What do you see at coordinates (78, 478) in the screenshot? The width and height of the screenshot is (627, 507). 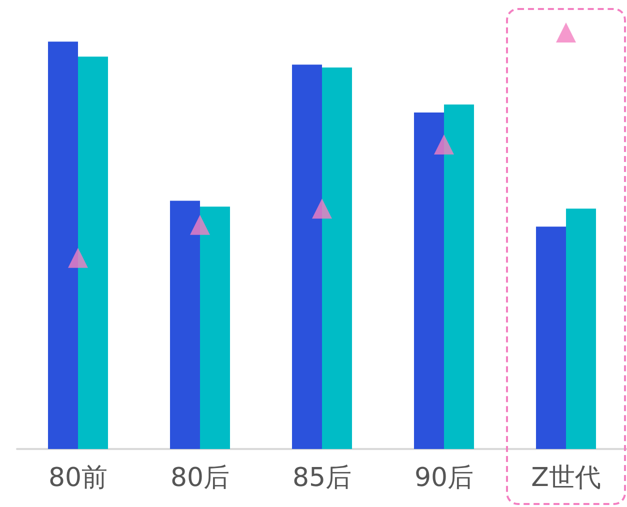 I see `x-tick-label: 80前` at bounding box center [78, 478].